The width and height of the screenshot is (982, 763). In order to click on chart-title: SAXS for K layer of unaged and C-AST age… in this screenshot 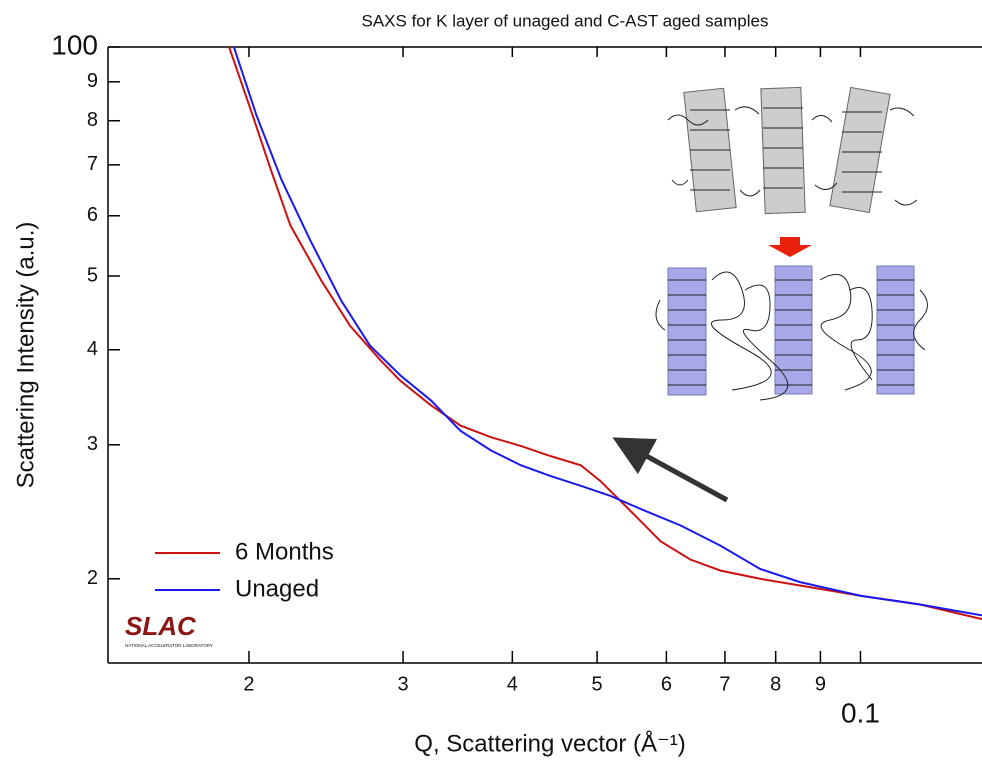, I will do `click(565, 20)`.